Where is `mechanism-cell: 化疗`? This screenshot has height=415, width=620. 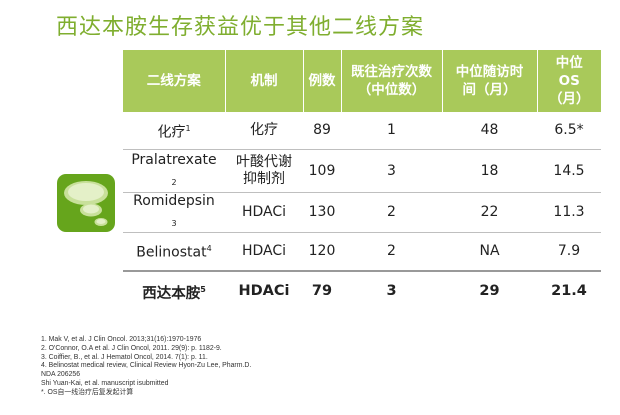
mechanism-cell: 化疗 is located at coordinates (264, 130).